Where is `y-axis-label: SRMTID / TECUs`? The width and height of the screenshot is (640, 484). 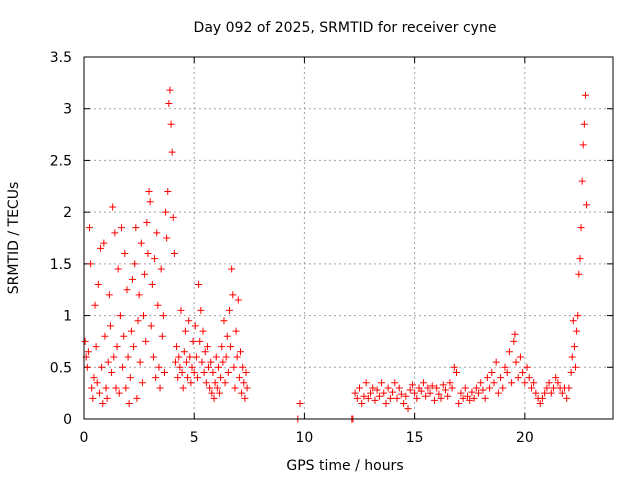 y-axis-label: SRMTID / TECUs is located at coordinates (14, 238).